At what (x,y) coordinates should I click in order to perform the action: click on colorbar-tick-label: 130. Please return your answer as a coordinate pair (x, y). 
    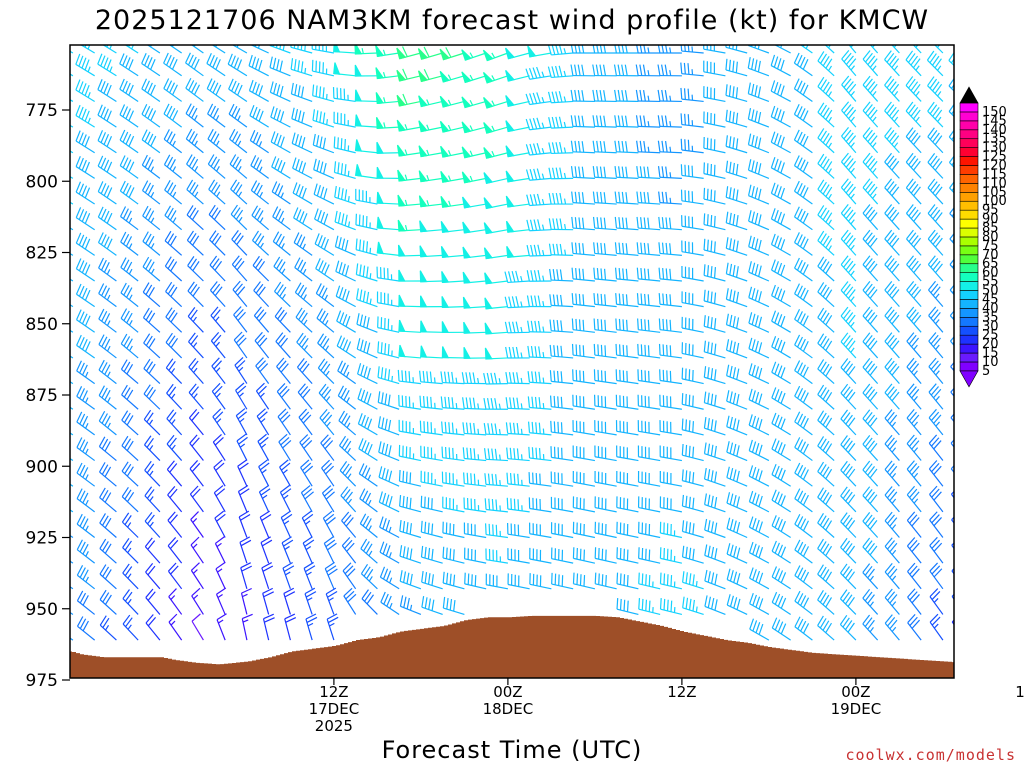
    Looking at the image, I should click on (994, 148).